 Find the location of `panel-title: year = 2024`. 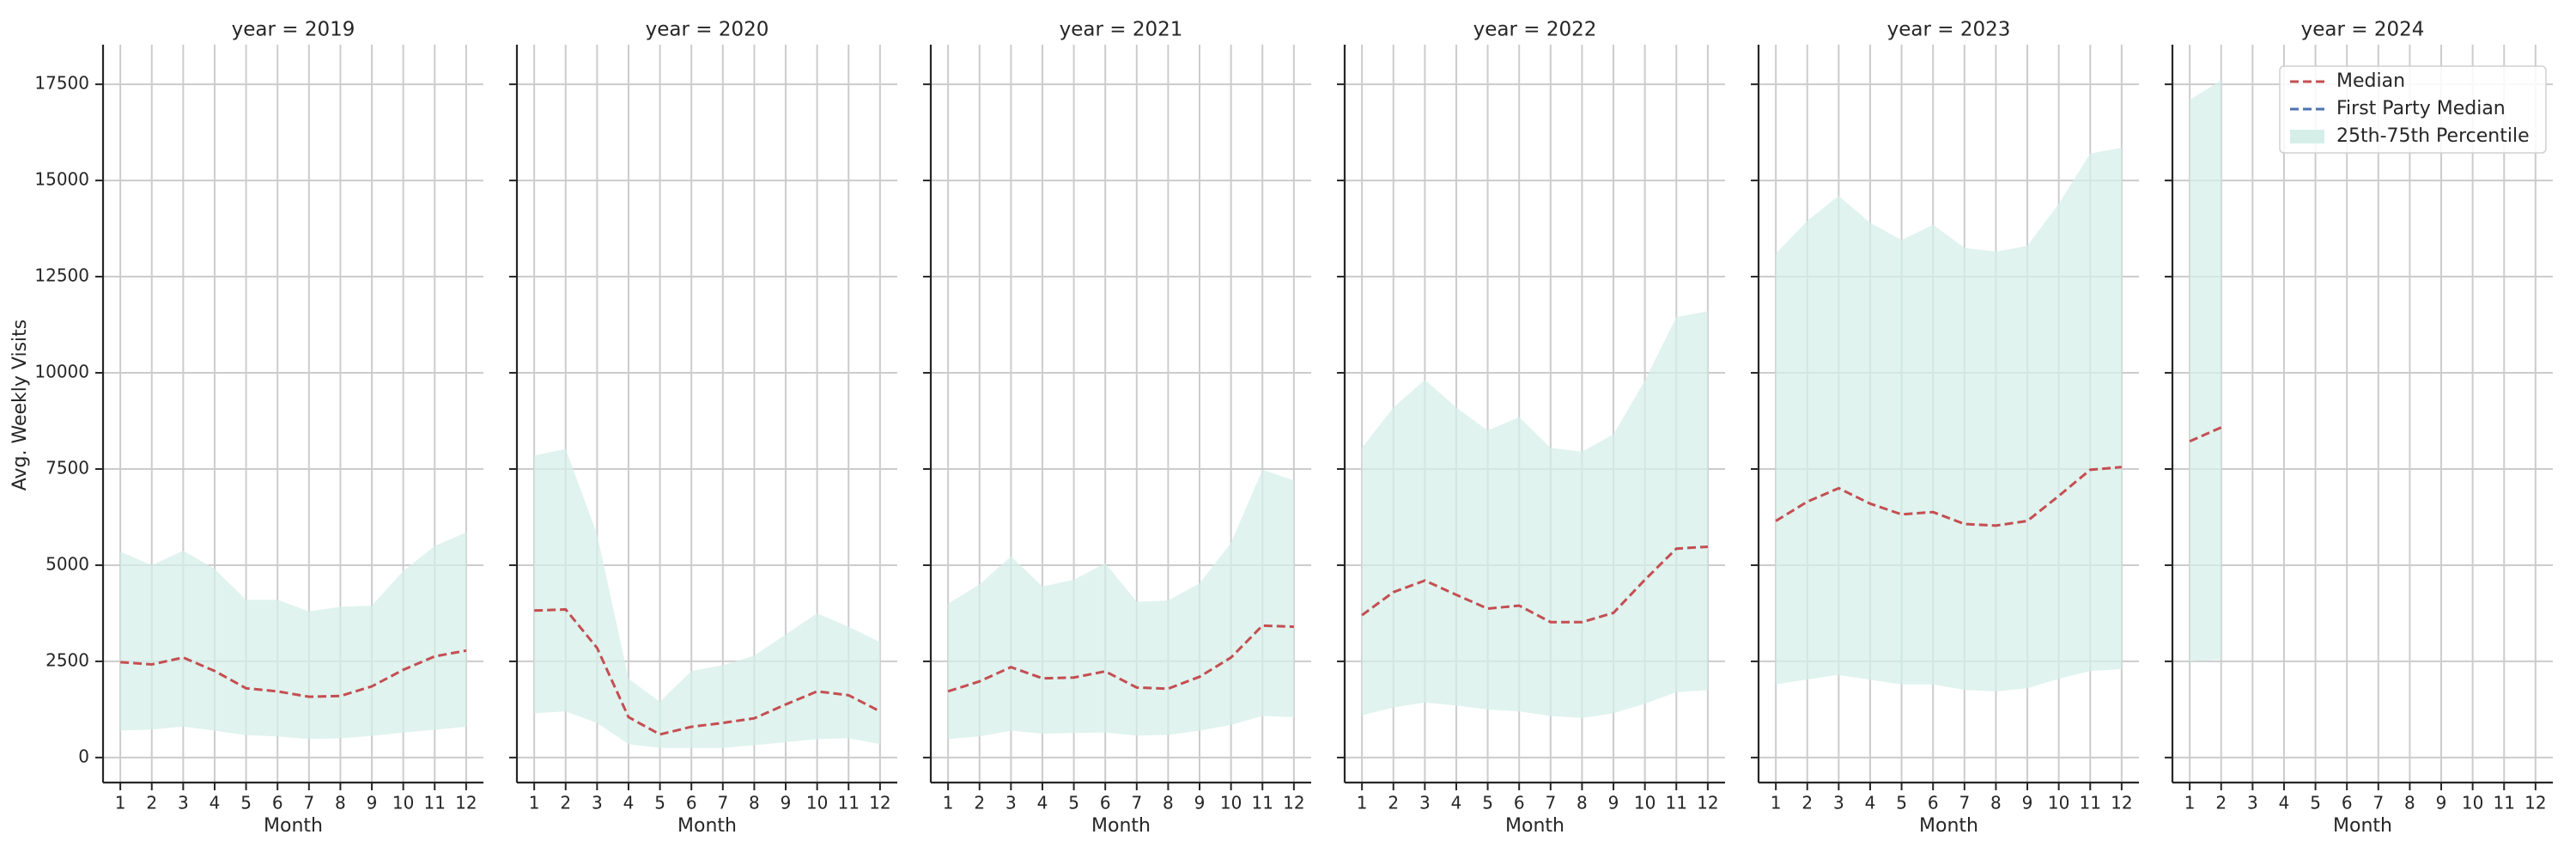

panel-title: year = 2024 is located at coordinates (2363, 30).